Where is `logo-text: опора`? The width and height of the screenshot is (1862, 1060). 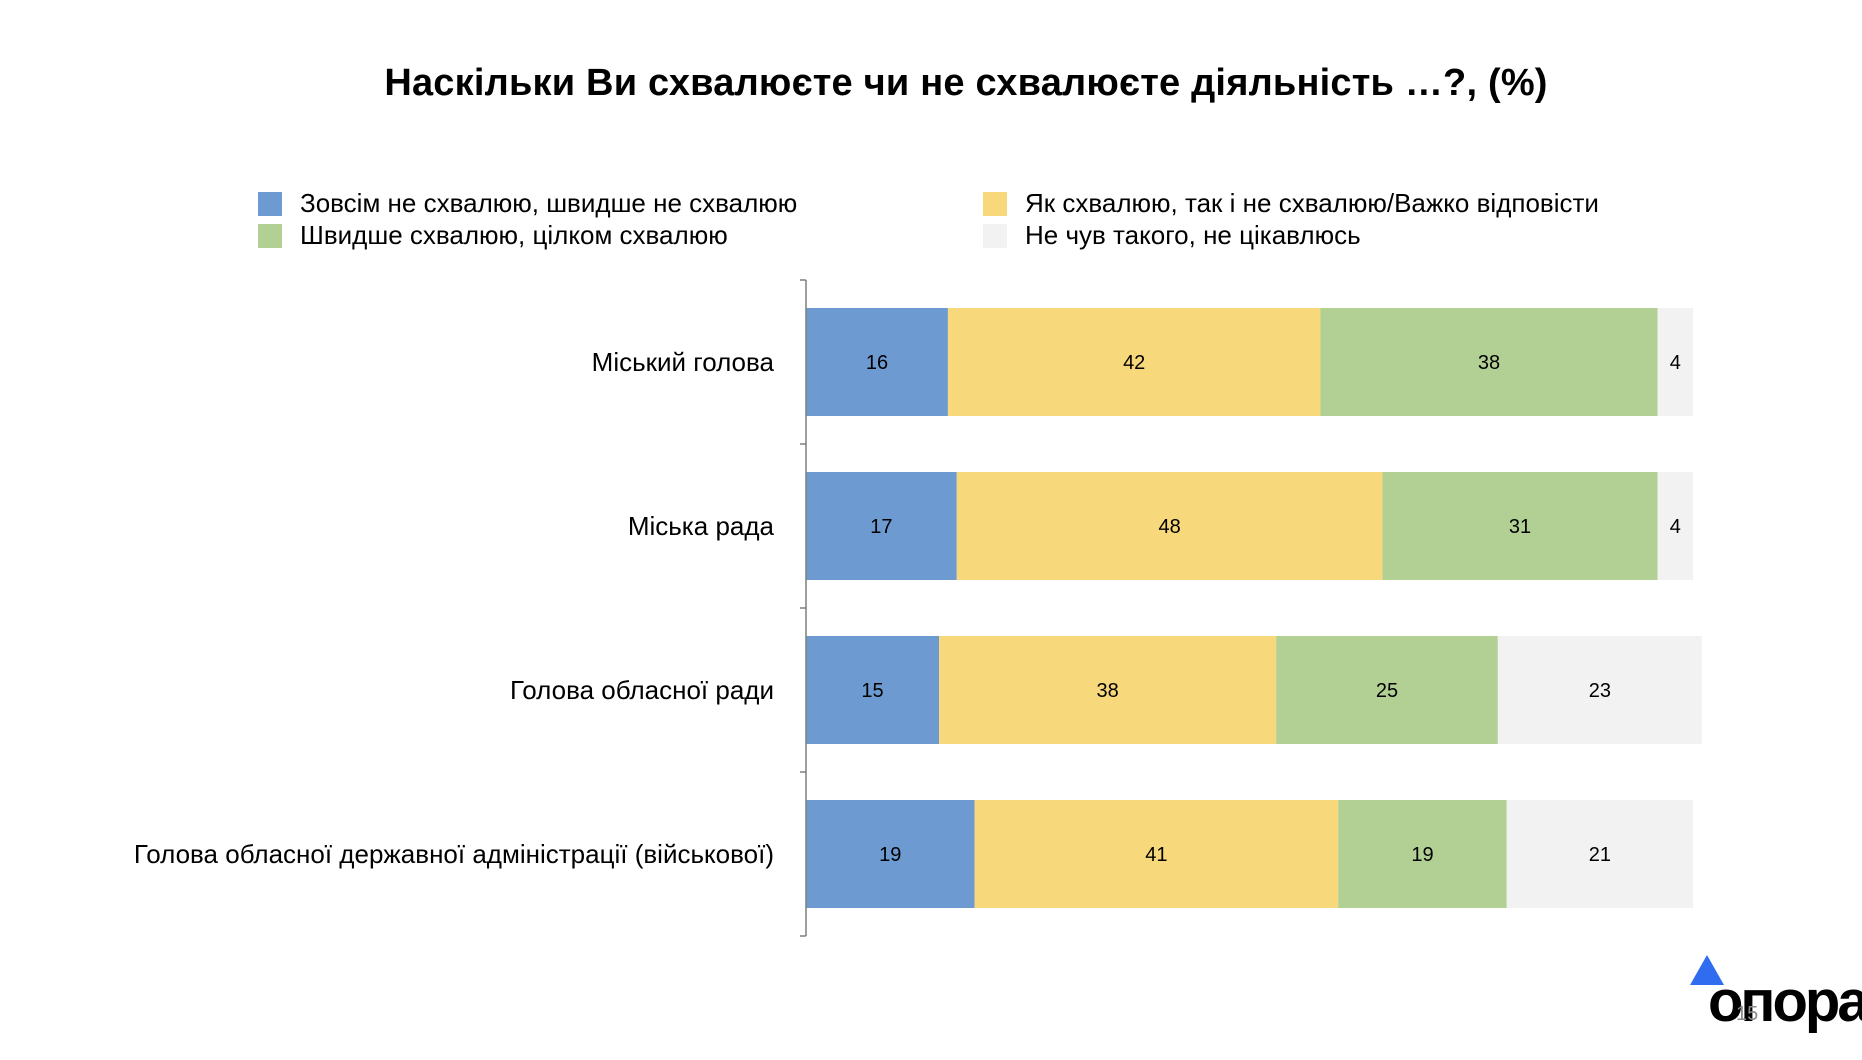
logo-text: опора is located at coordinates (1785, 1001).